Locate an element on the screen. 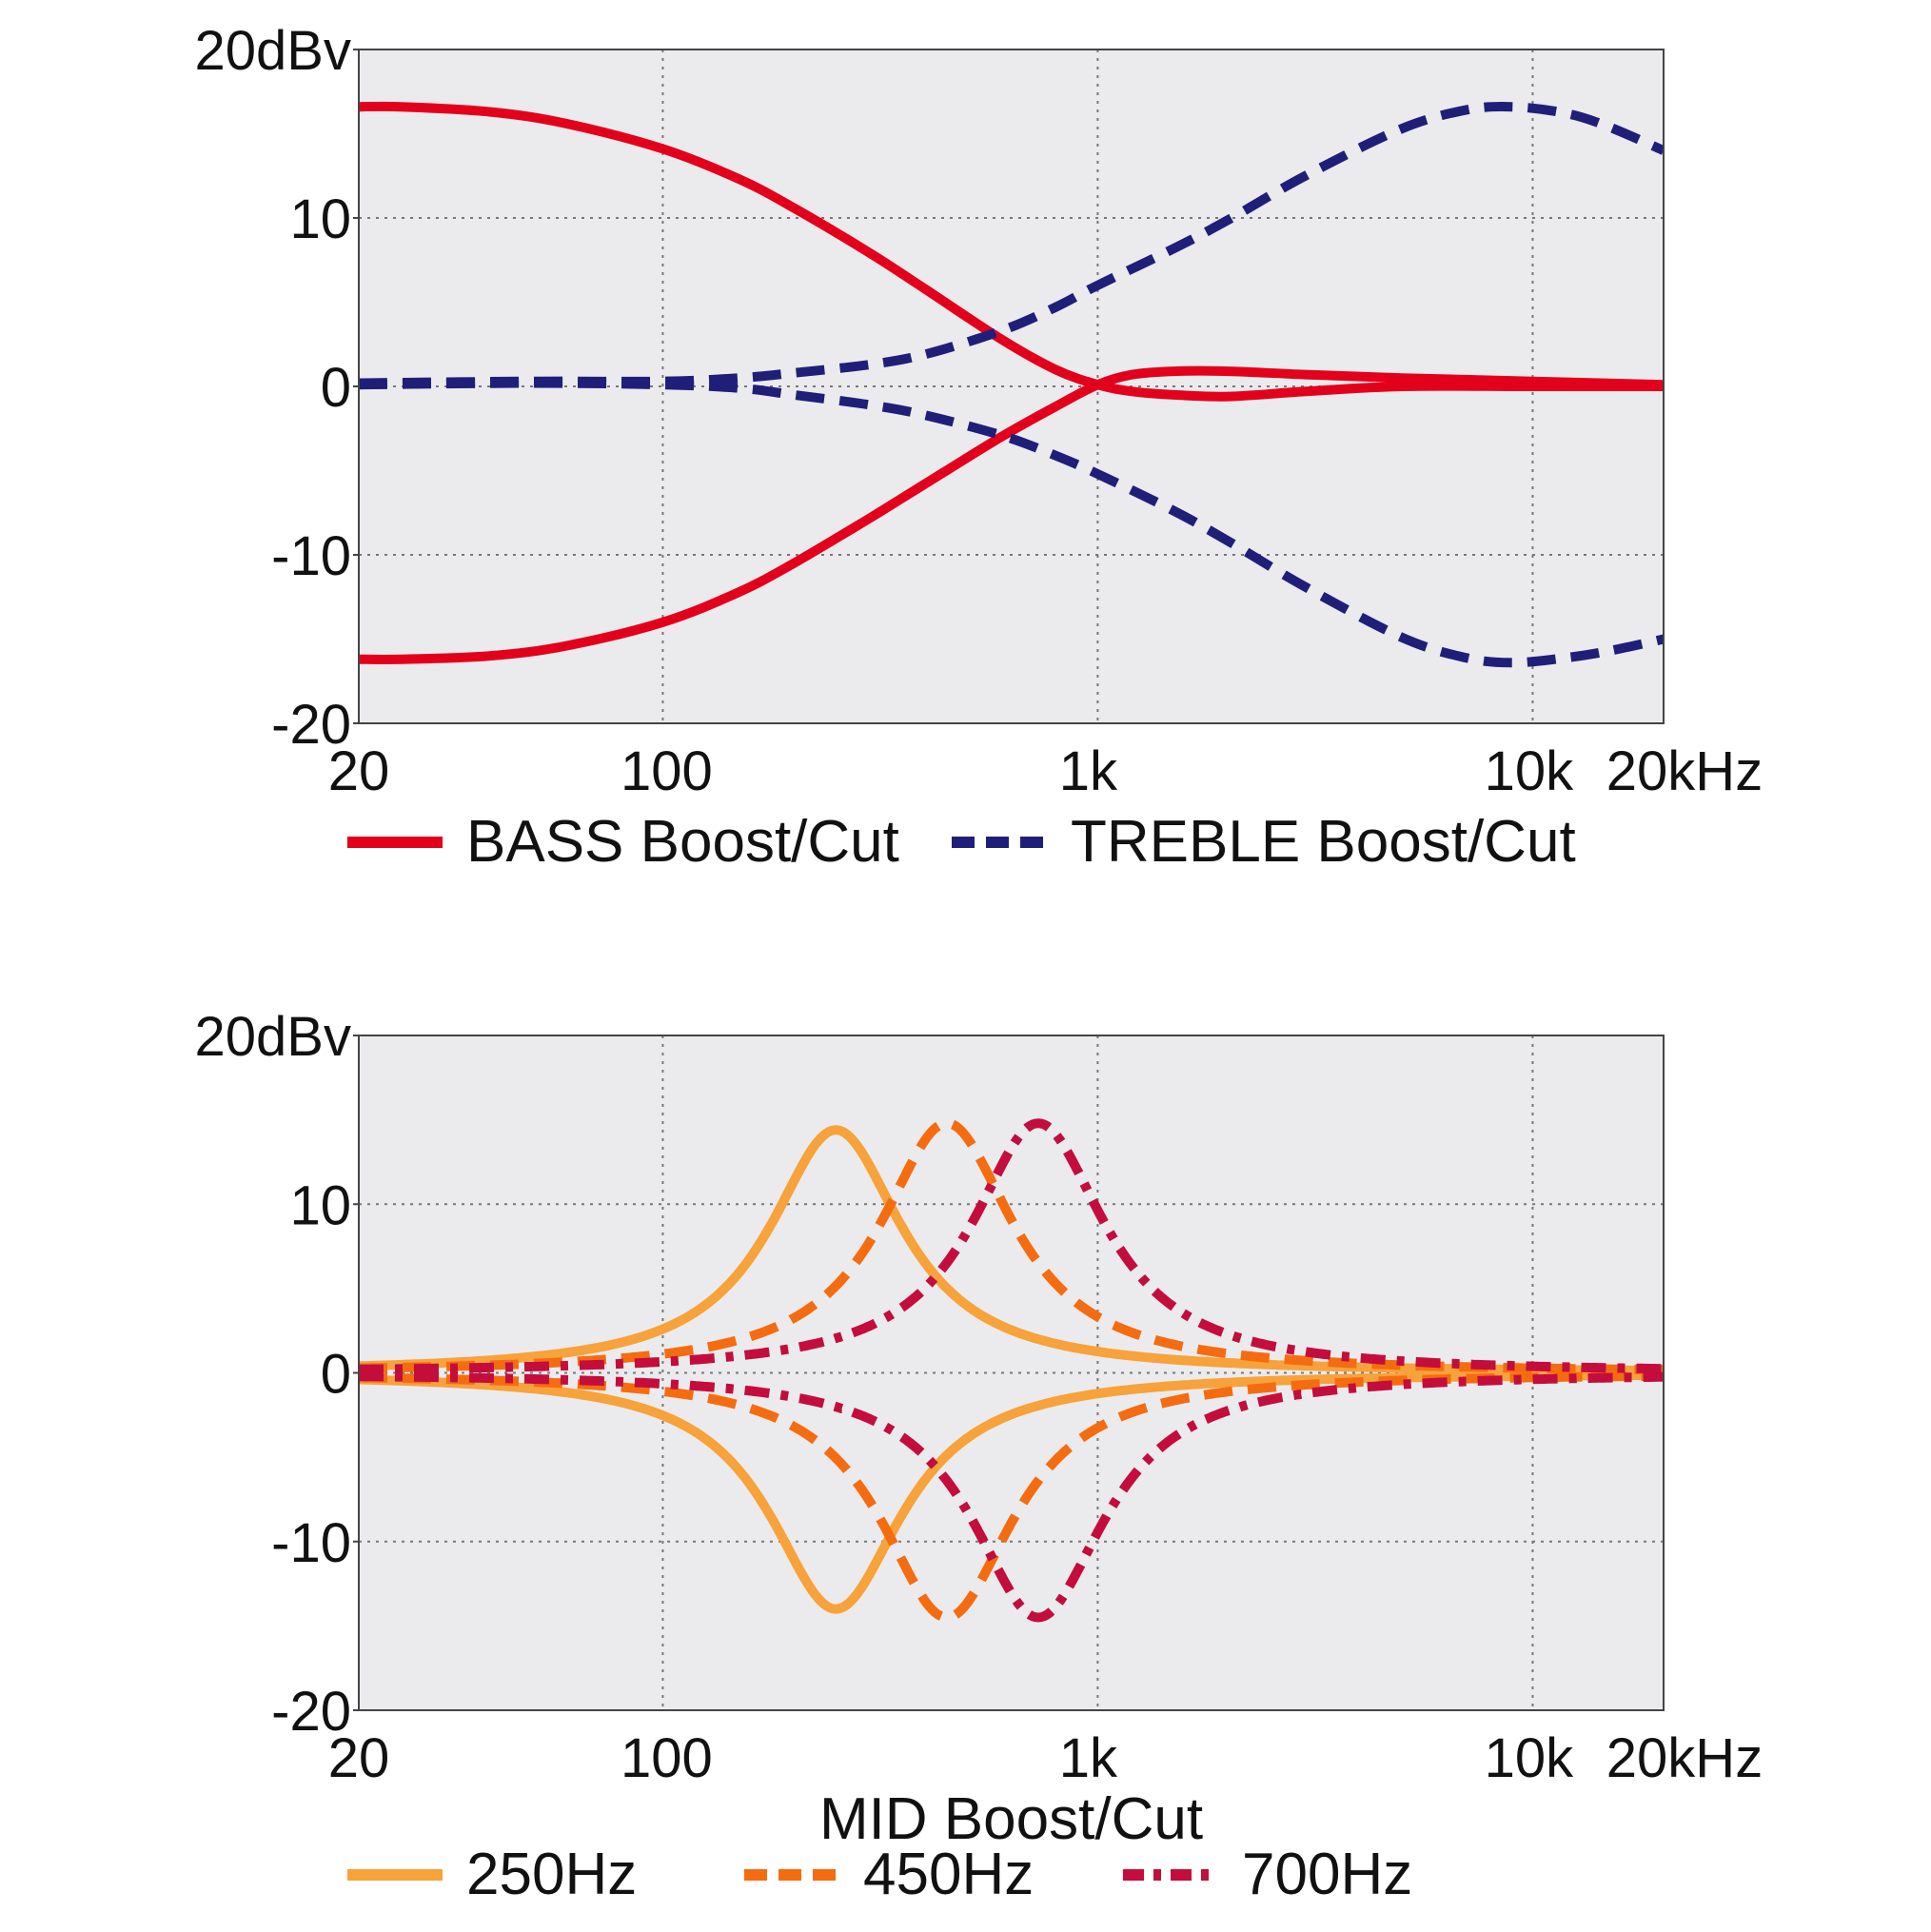  legend-label: 250Hz is located at coordinates (551, 1874).